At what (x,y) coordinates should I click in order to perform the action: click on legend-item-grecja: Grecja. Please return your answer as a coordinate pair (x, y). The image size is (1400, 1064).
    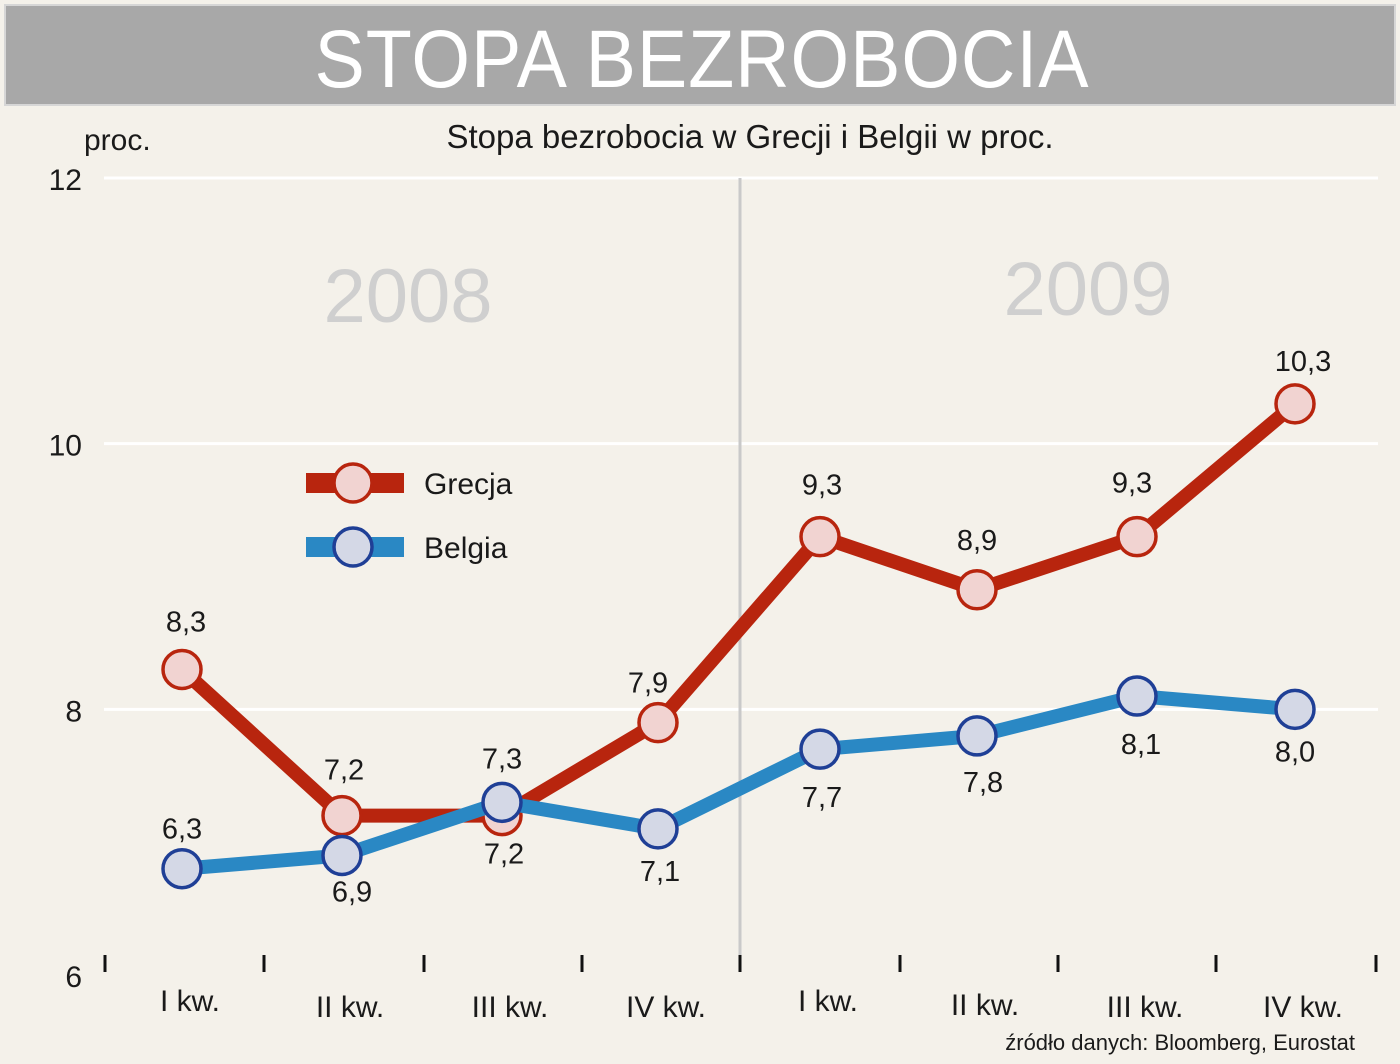
    Looking at the image, I should click on (409, 483).